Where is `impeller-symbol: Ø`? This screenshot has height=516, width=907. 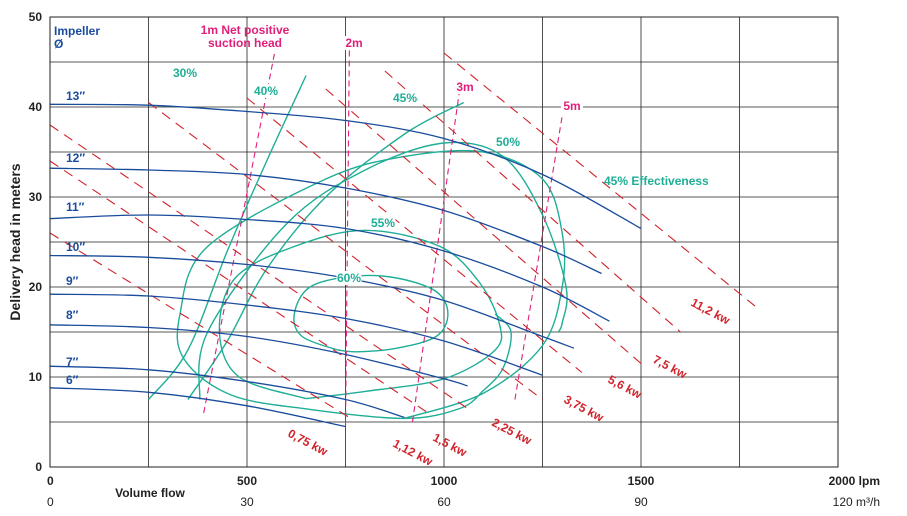
impeller-symbol: Ø is located at coordinates (58, 44).